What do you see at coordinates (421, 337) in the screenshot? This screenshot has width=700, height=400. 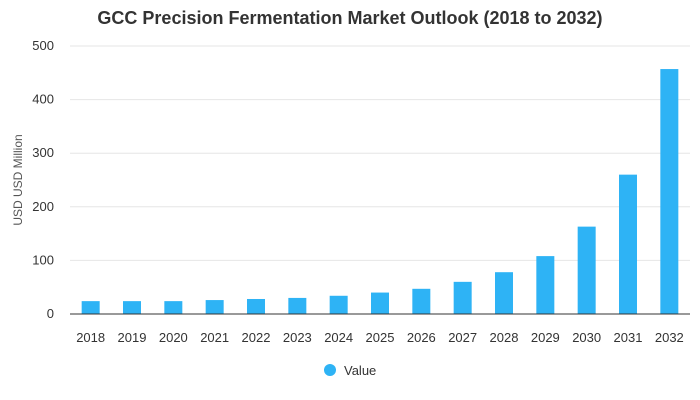 I see `x-tick-label: 2026` at bounding box center [421, 337].